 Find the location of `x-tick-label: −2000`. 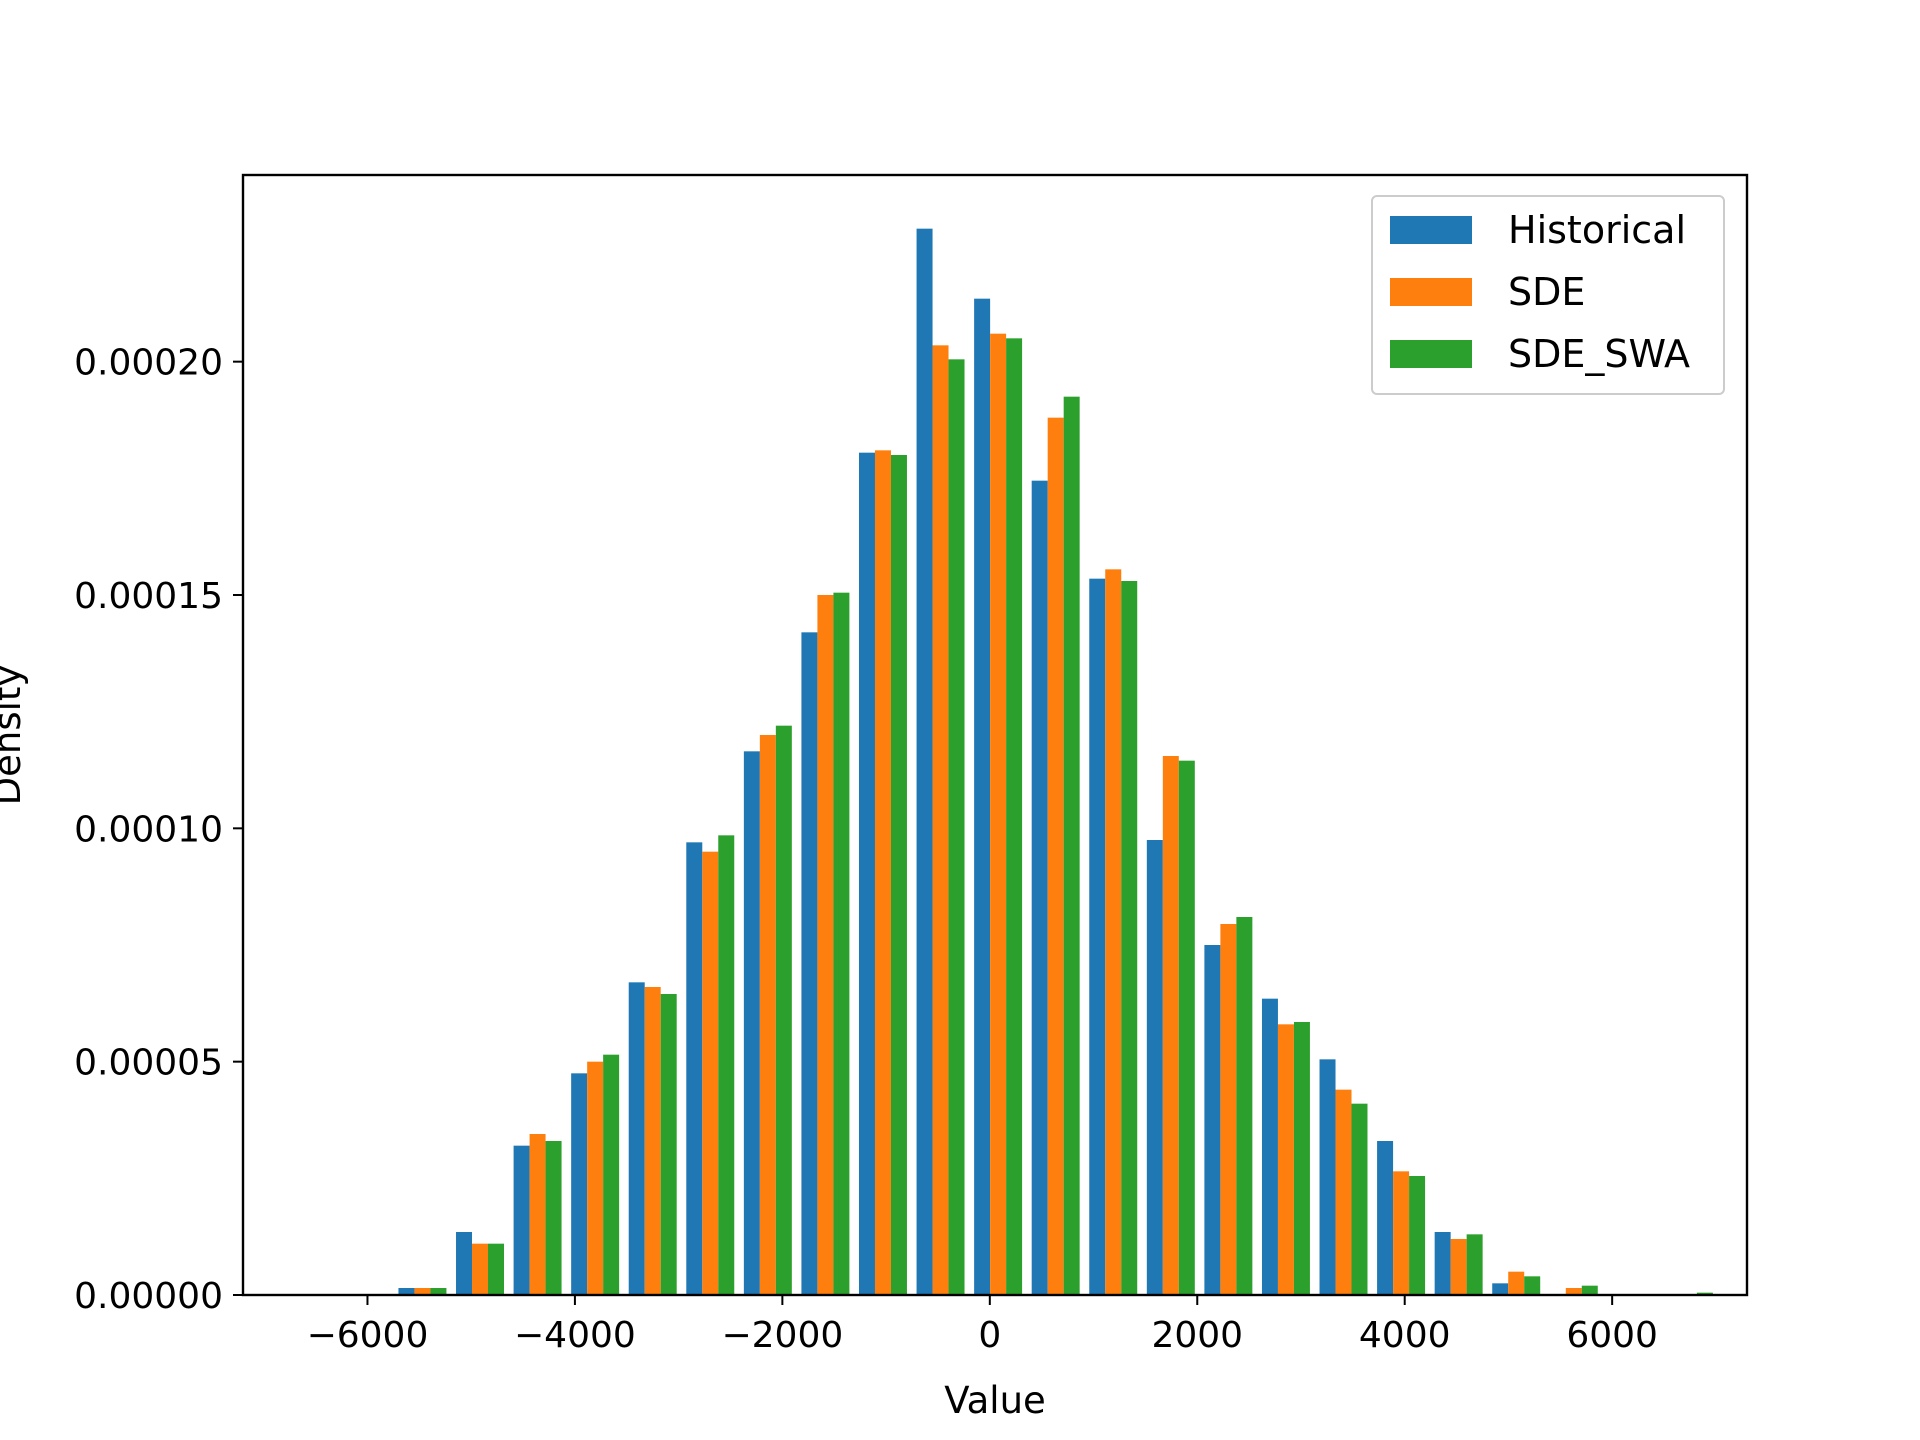

x-tick-label: −2000 is located at coordinates (782, 1335).